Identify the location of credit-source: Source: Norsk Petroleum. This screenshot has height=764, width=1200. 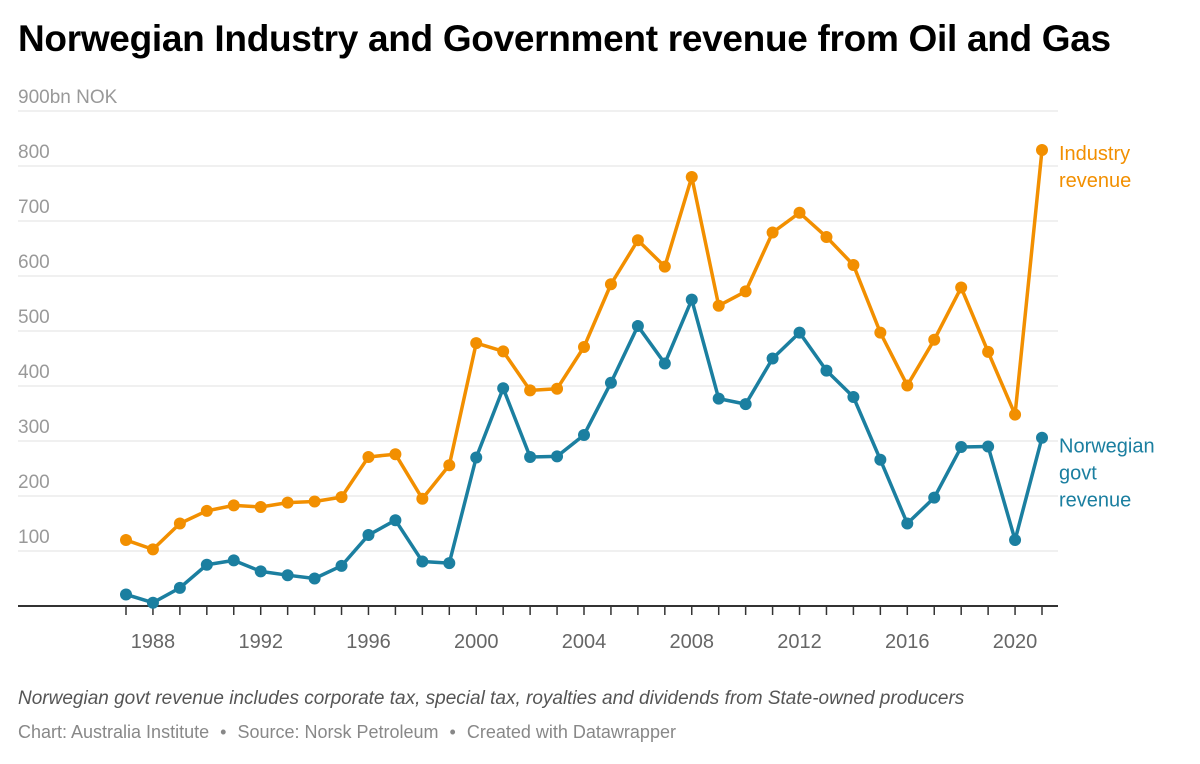
(338, 732).